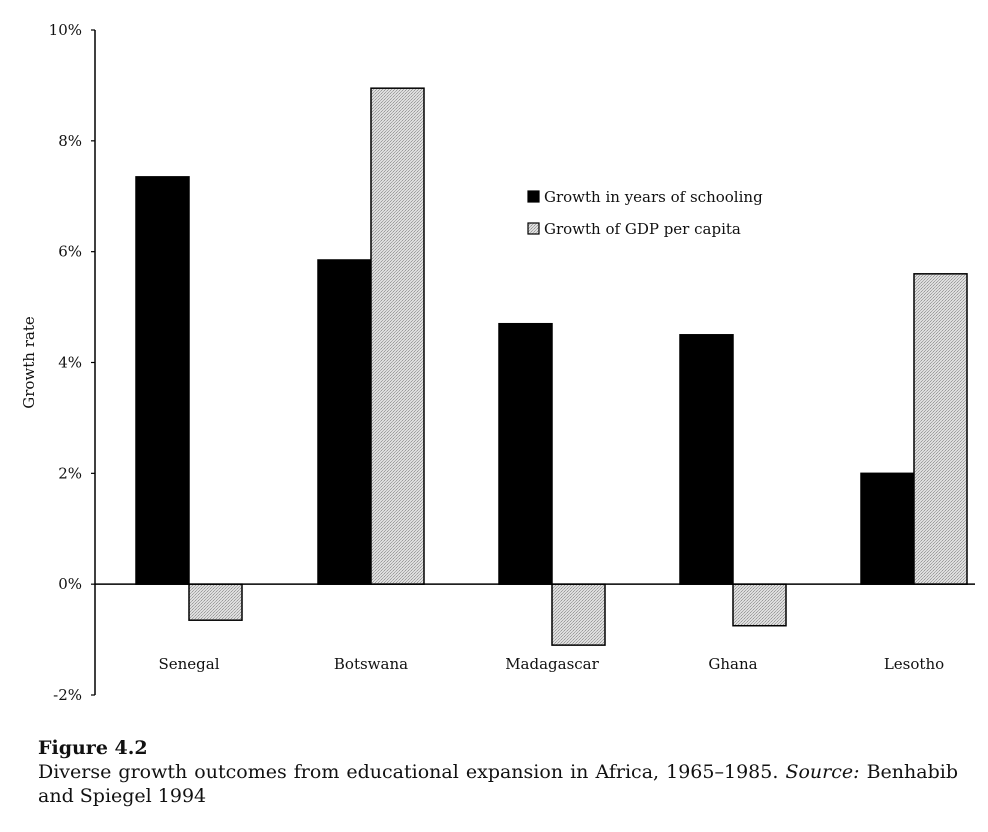 Image resolution: width=988 pixels, height=832 pixels. I want to click on bar-gdp-lesotho, so click(940, 429).